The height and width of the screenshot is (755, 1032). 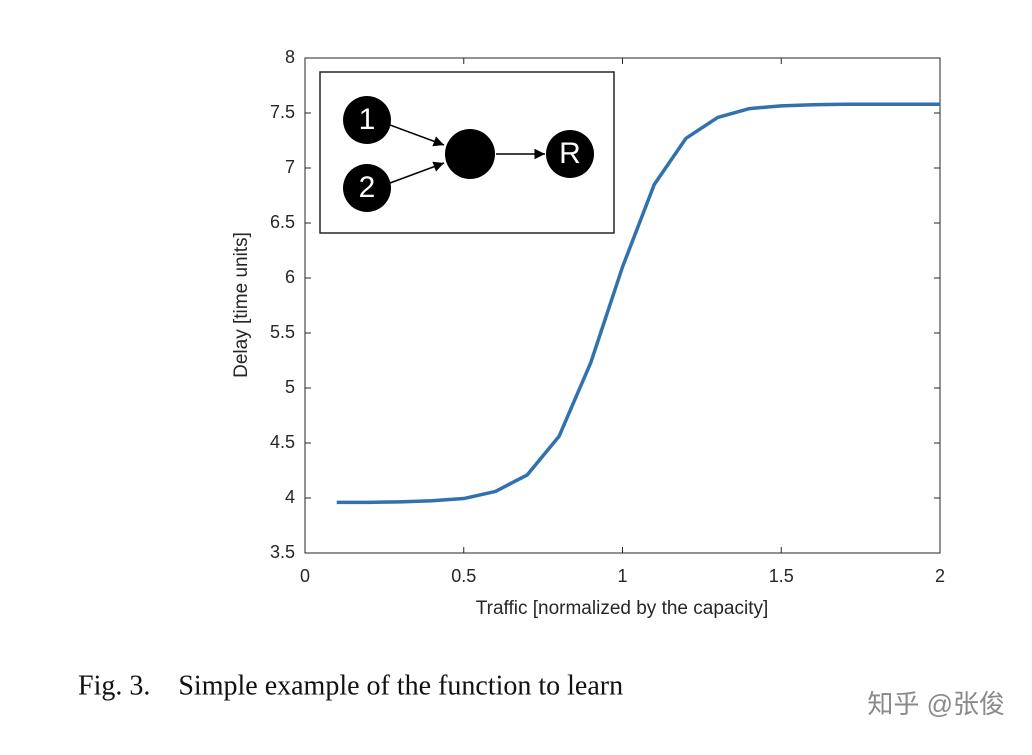 What do you see at coordinates (936, 704) in the screenshot?
I see `watermark: 知乎 @张俊` at bounding box center [936, 704].